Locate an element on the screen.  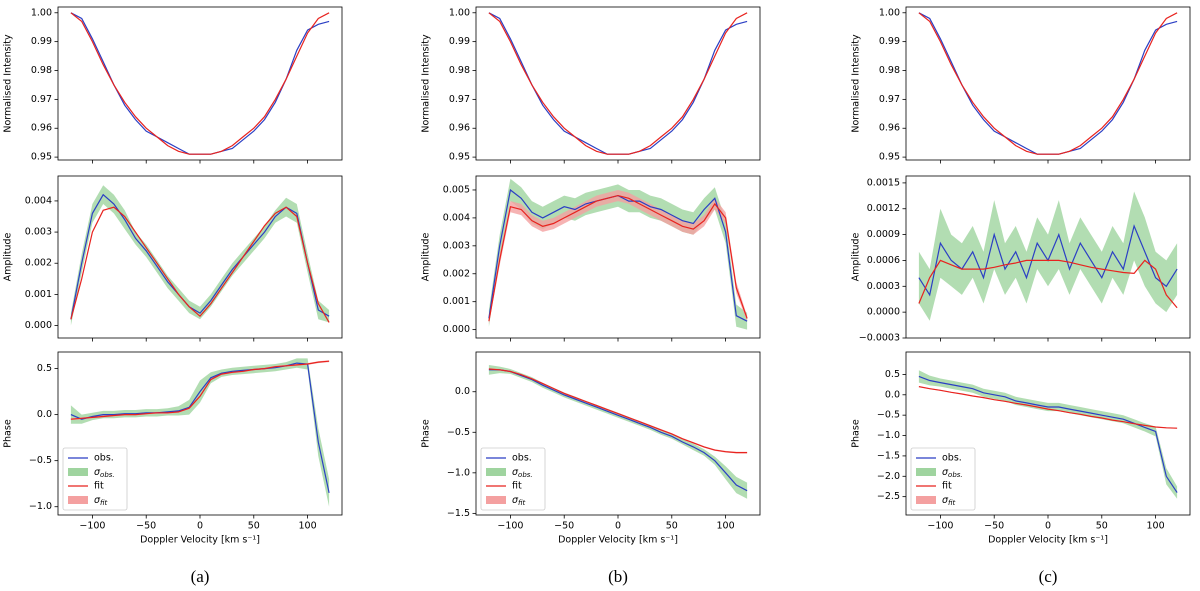
y-tick-label: 0.0000 is located at coordinates (883, 312).